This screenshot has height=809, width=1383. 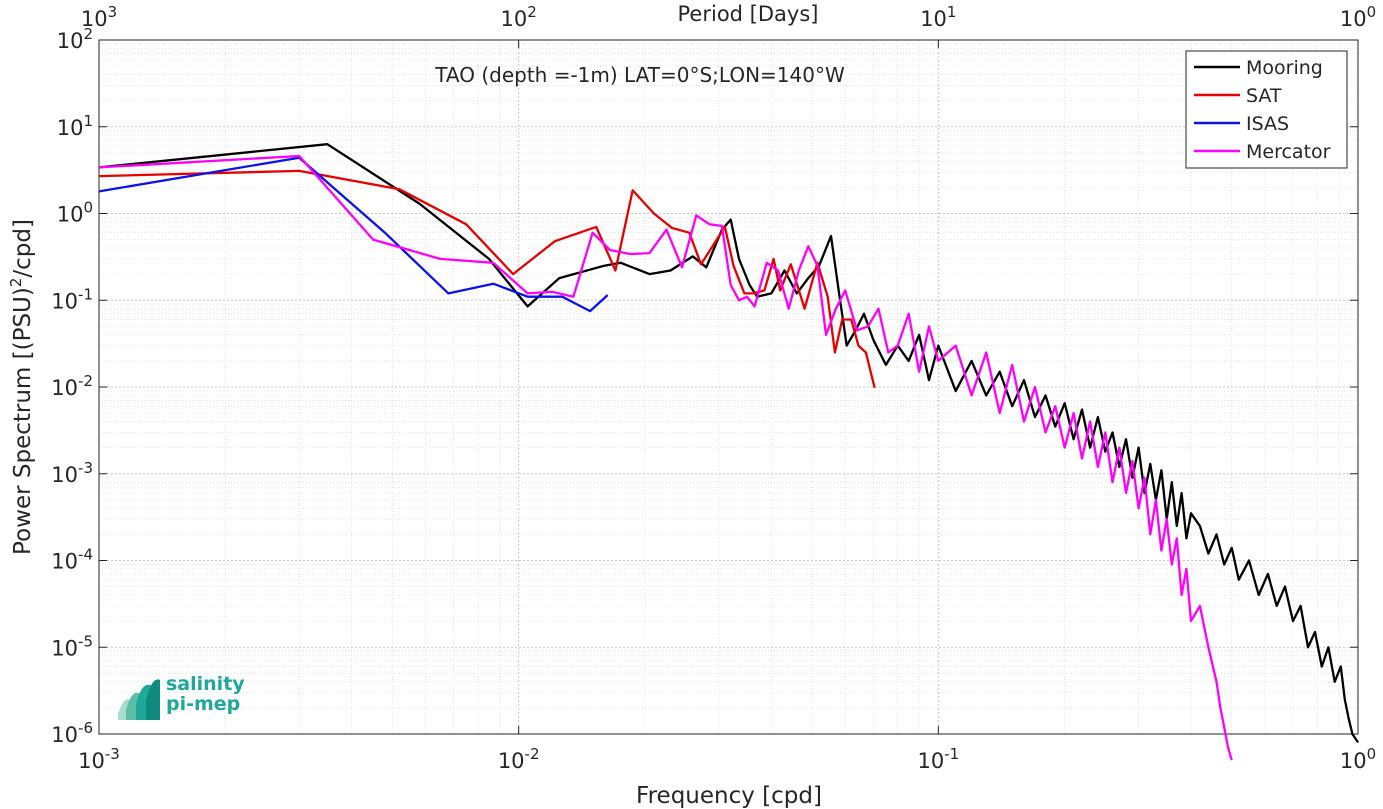 What do you see at coordinates (99, 759) in the screenshot?
I see `x-tick-label: 10⁻³` at bounding box center [99, 759].